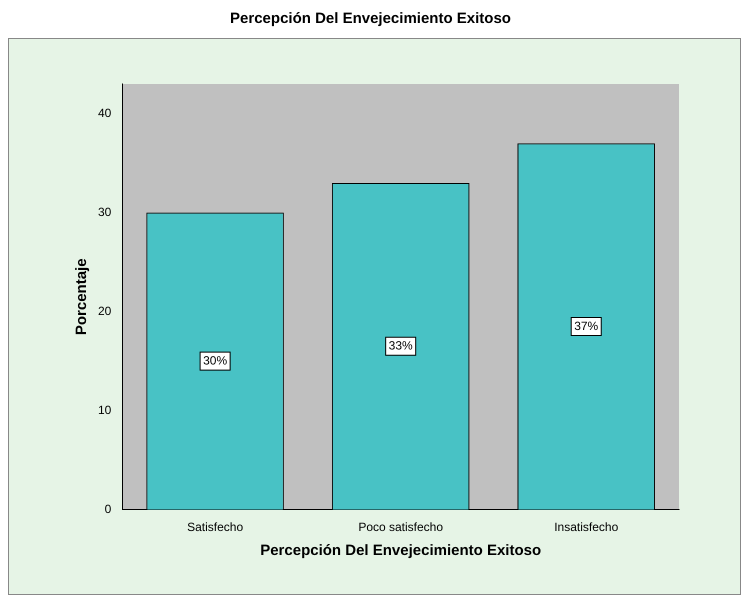  What do you see at coordinates (215, 527) in the screenshot?
I see `x-tick-label: Satisfecho` at bounding box center [215, 527].